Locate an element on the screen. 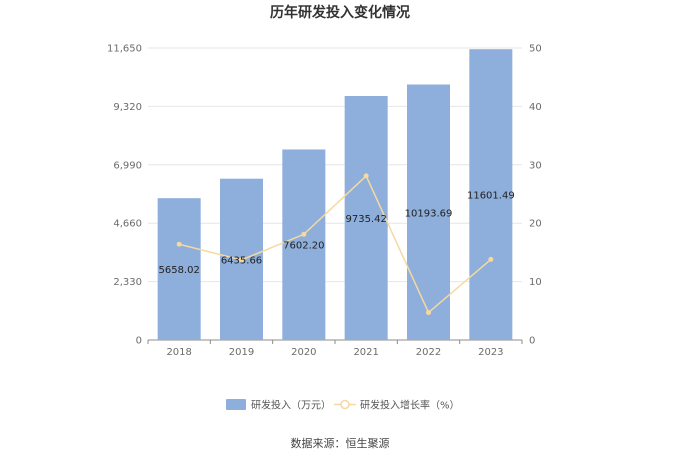 The width and height of the screenshot is (680, 460). y-left-tick-label: 11,650 is located at coordinates (124, 49).